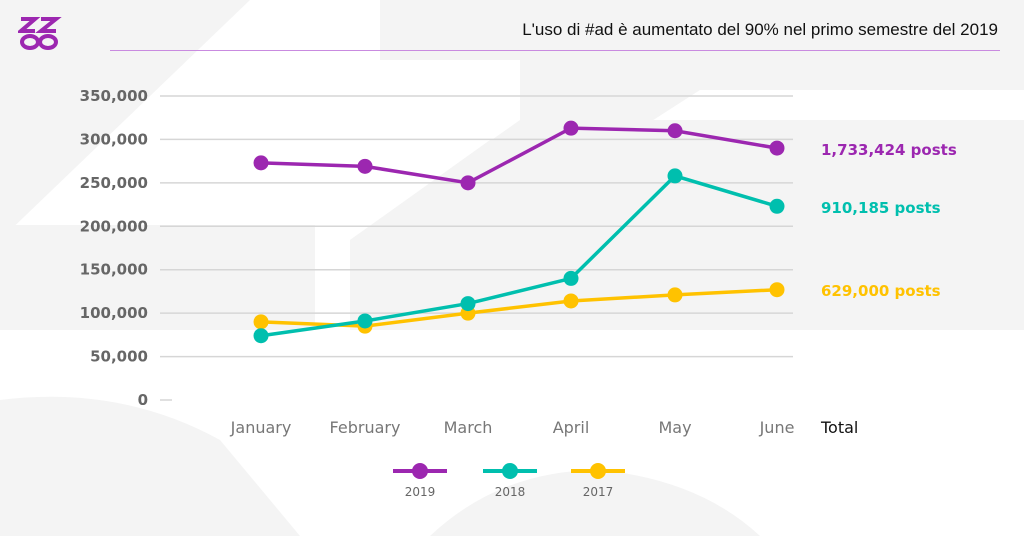  What do you see at coordinates (881, 208) in the screenshot?
I see `total-label-2018: 910,185 posts` at bounding box center [881, 208].